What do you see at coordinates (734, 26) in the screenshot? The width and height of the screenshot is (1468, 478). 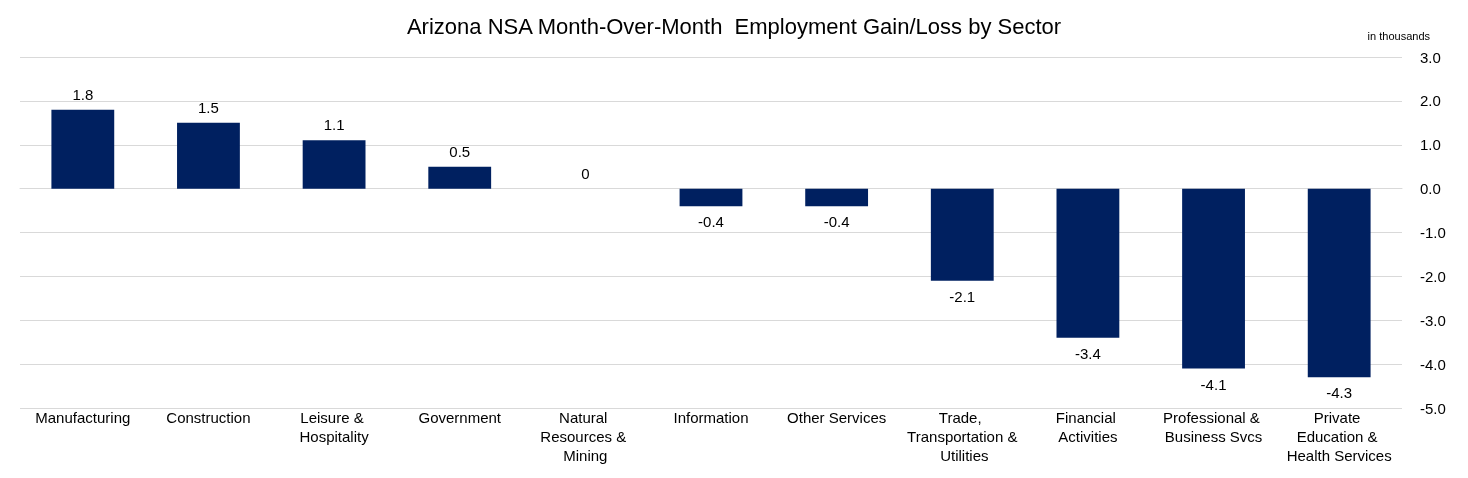 I see `chart-title: Arizona NSA Month-Over-Month Employment Gain/Loss by Sector` at bounding box center [734, 26].